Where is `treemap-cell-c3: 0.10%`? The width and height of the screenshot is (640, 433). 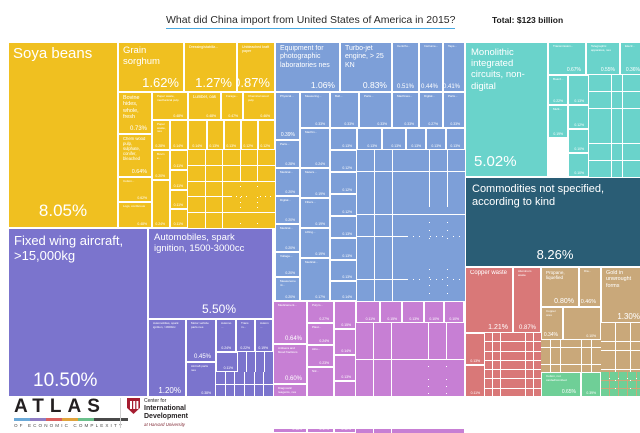 treemap-cell-c3: 0.10% is located at coordinates (578, 141).